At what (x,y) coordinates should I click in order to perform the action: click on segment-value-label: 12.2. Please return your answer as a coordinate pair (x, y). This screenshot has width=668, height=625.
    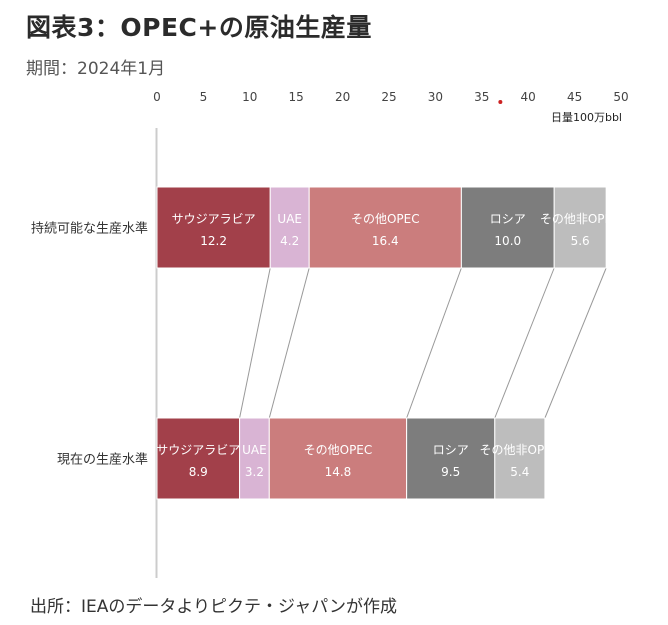
    Looking at the image, I should click on (213, 241).